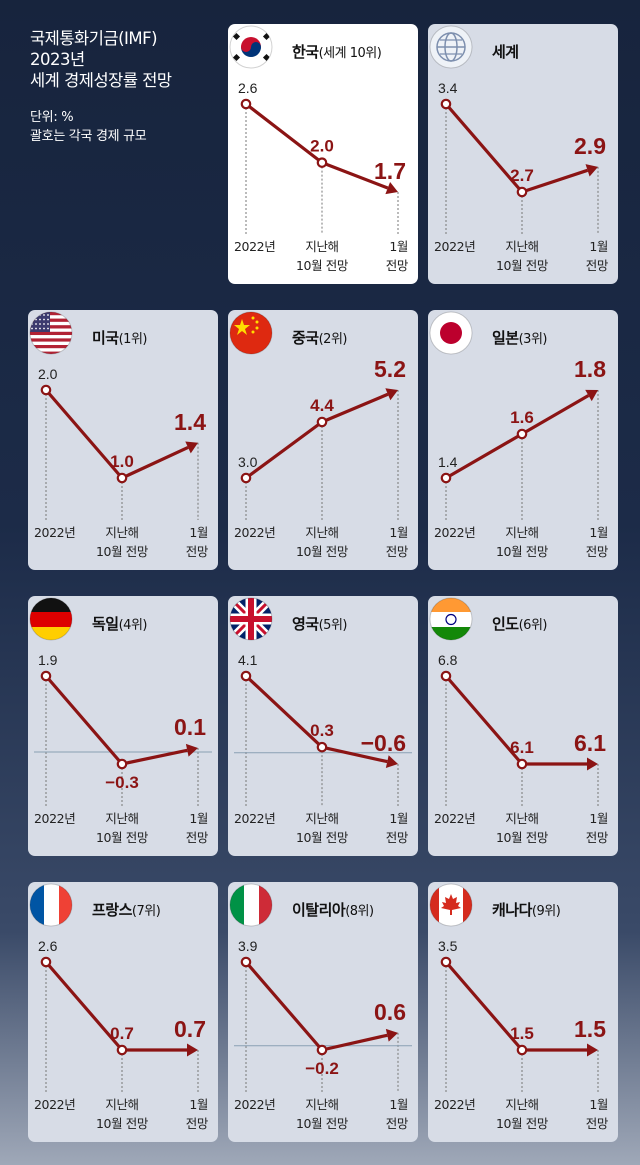  What do you see at coordinates (546, 911) in the screenshot?
I see `country-rank: (9위)` at bounding box center [546, 911].